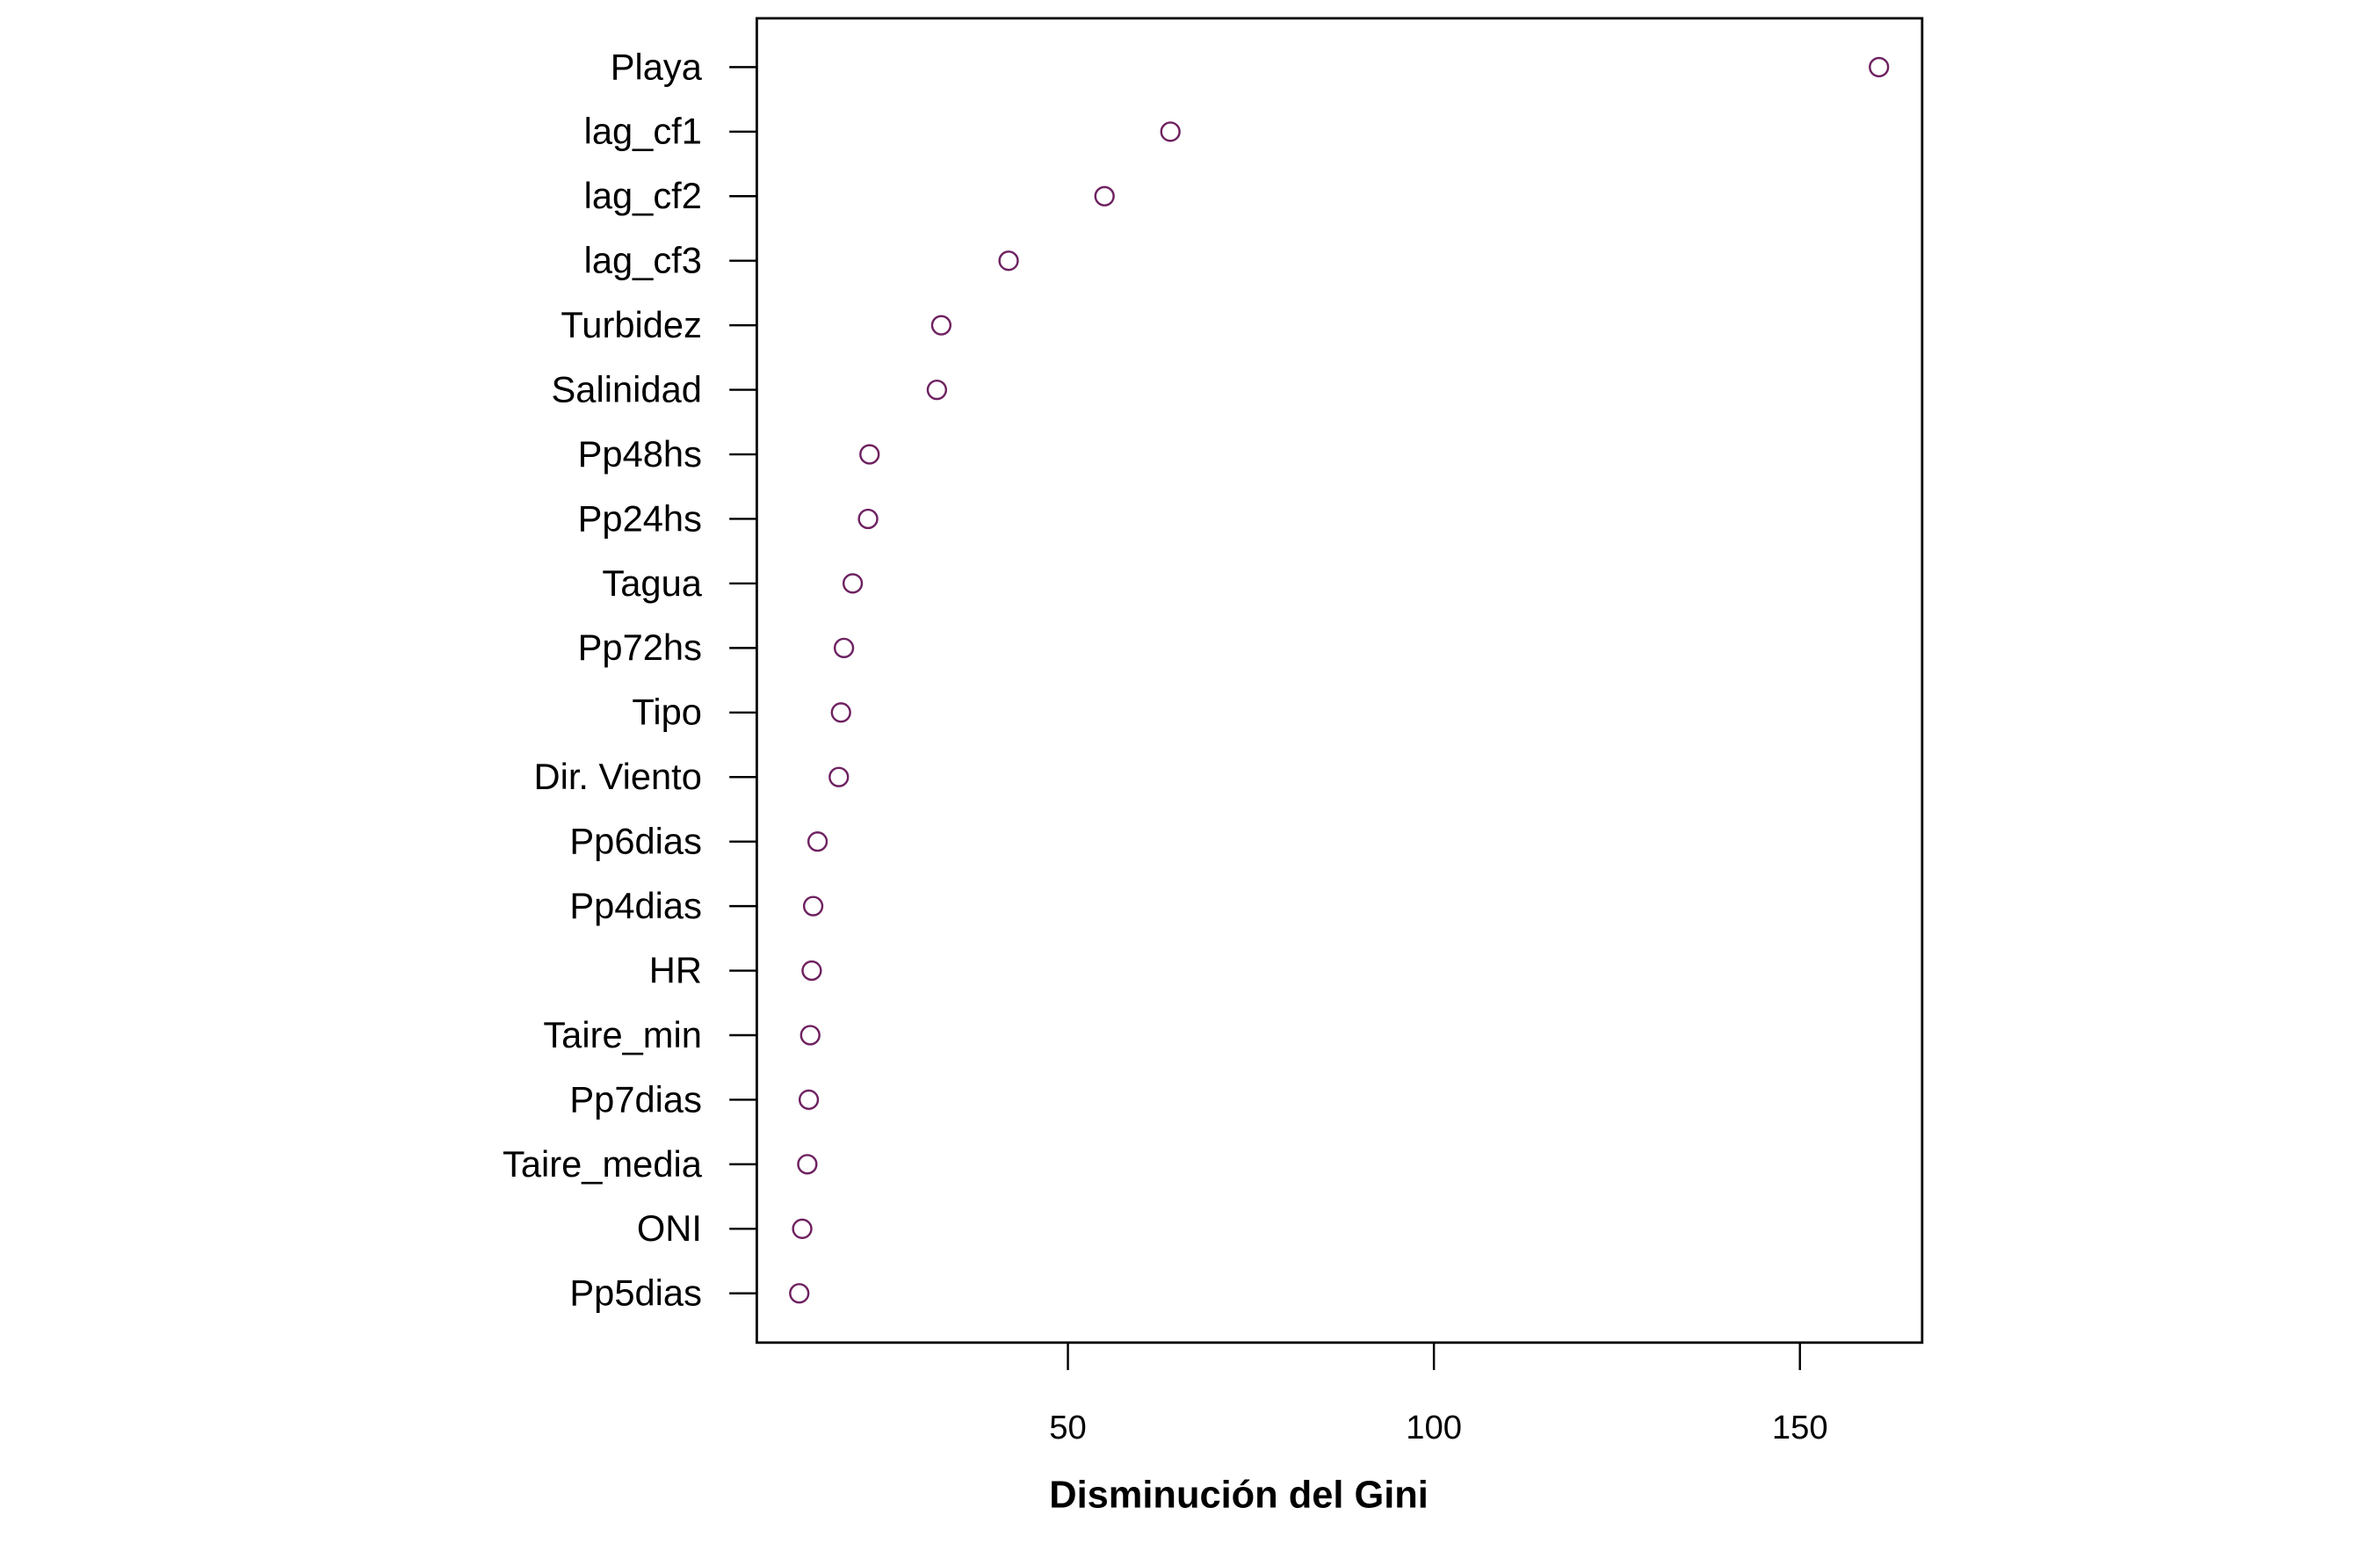  What do you see at coordinates (635, 1099) in the screenshot?
I see `y-tick-label: Pp7dias` at bounding box center [635, 1099].